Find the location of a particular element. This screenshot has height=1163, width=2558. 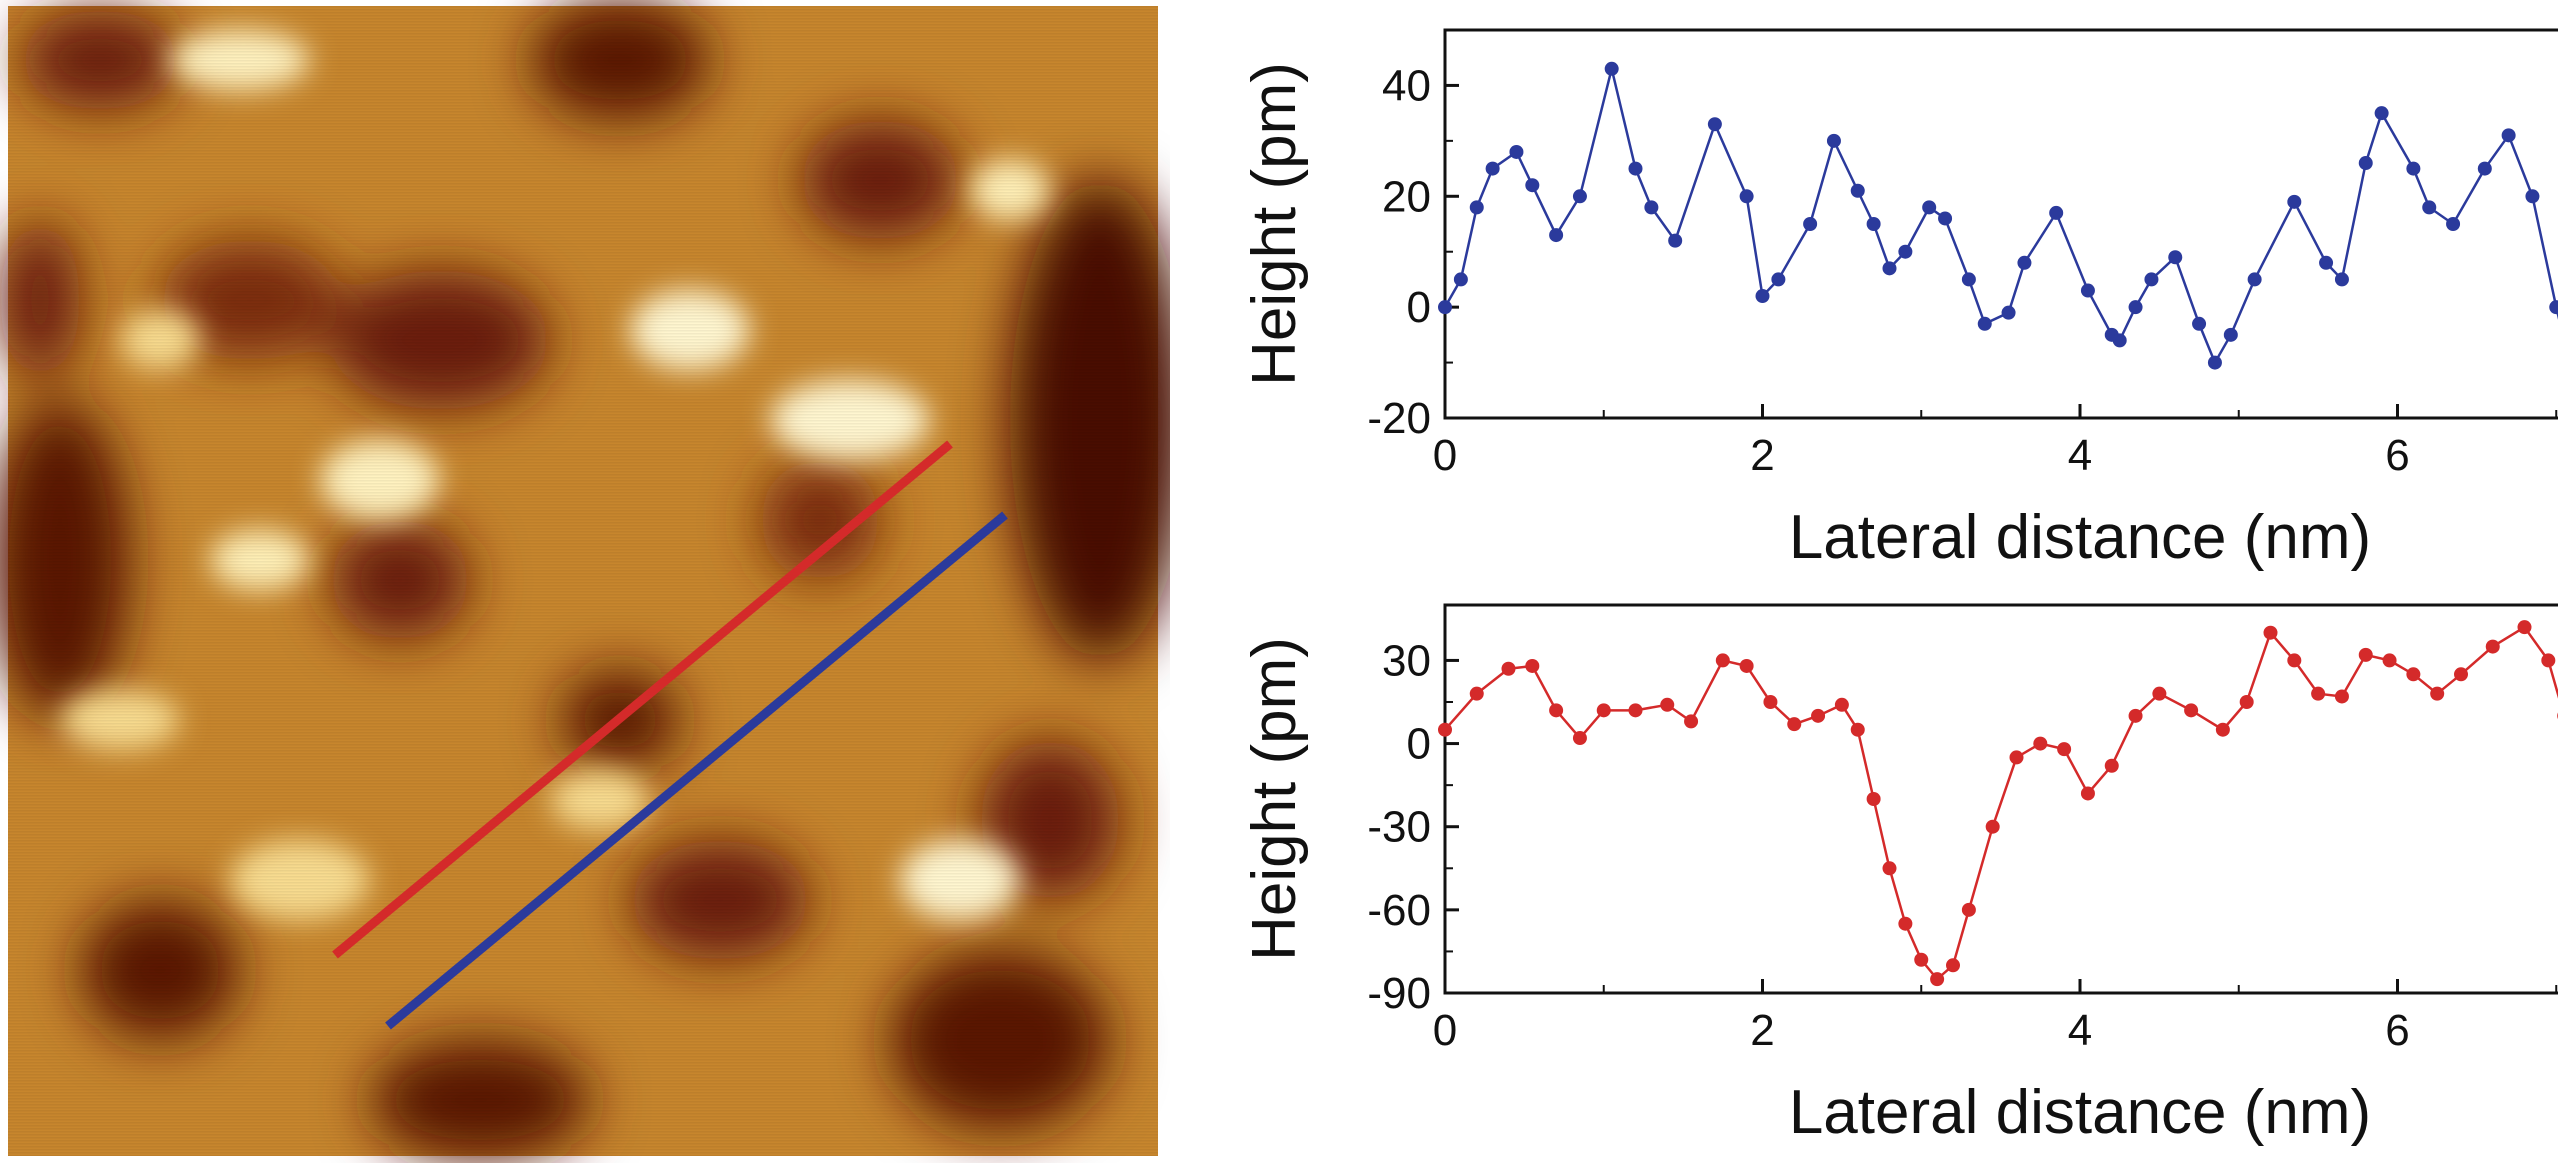

x-axis-label: Lateral distance (nm) is located at coordinates (2080, 1112).